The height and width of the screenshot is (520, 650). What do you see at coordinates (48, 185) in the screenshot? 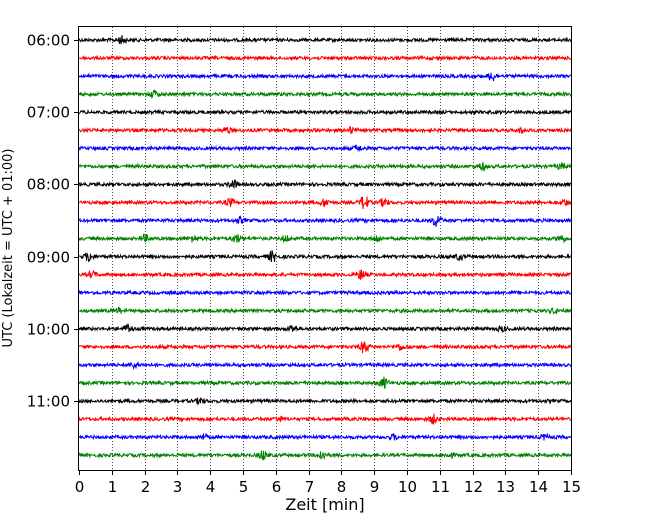
I see `y-tick-label: 08:00` at bounding box center [48, 185].